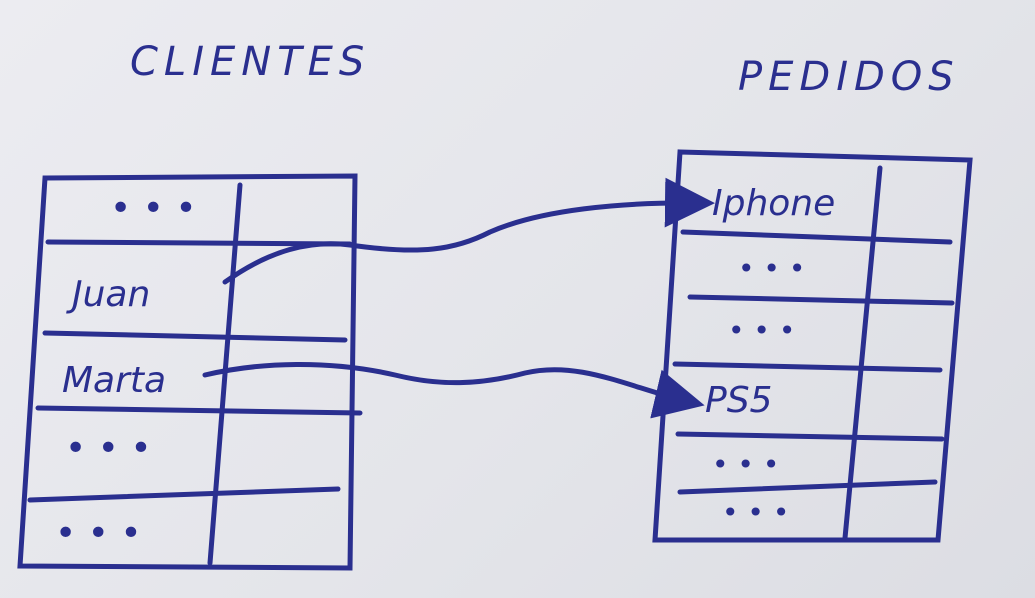 The height and width of the screenshot is (598, 1035). Describe the element at coordinates (108, 294) in the screenshot. I see `left-row-2: Juan` at that location.